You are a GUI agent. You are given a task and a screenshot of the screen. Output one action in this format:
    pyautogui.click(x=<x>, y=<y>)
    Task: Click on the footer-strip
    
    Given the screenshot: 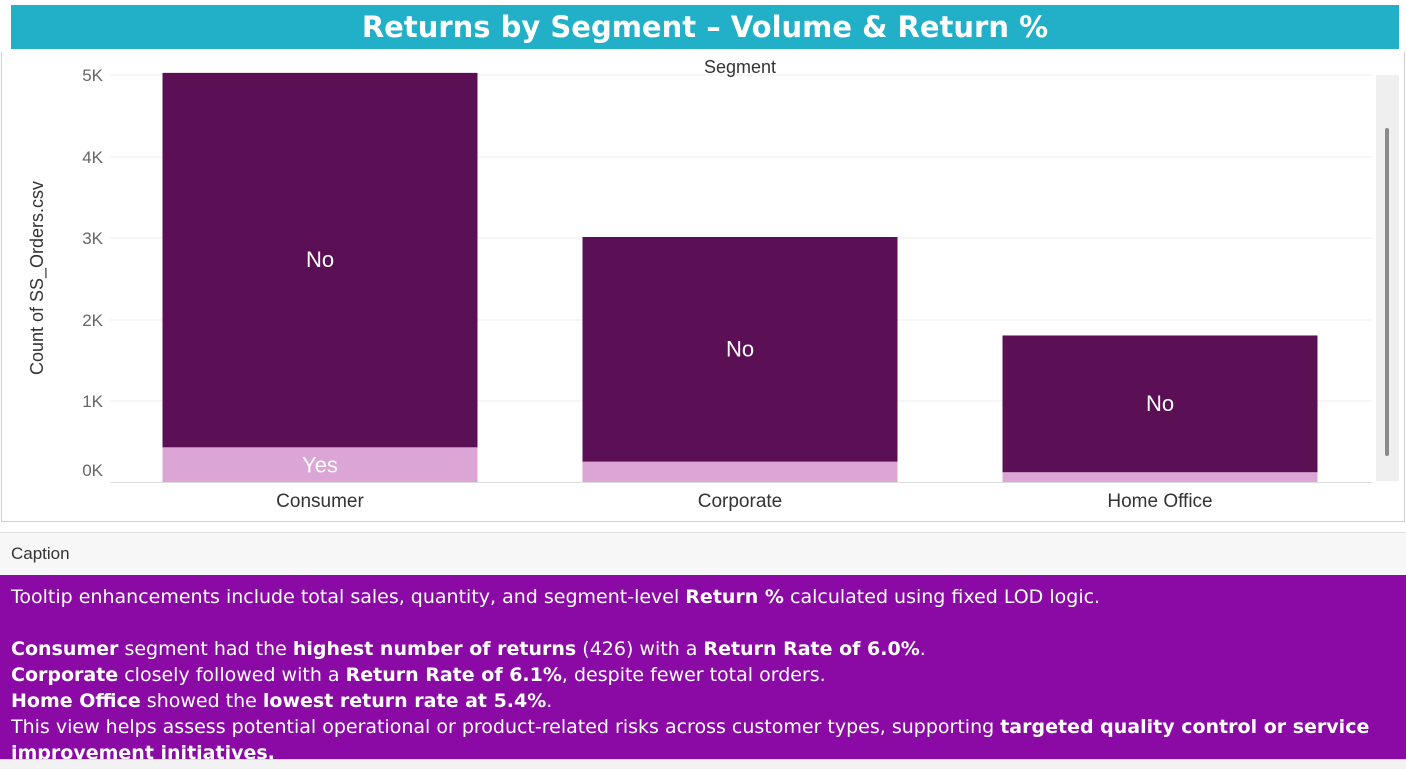 What is the action you would take?
    pyautogui.click(x=703, y=764)
    